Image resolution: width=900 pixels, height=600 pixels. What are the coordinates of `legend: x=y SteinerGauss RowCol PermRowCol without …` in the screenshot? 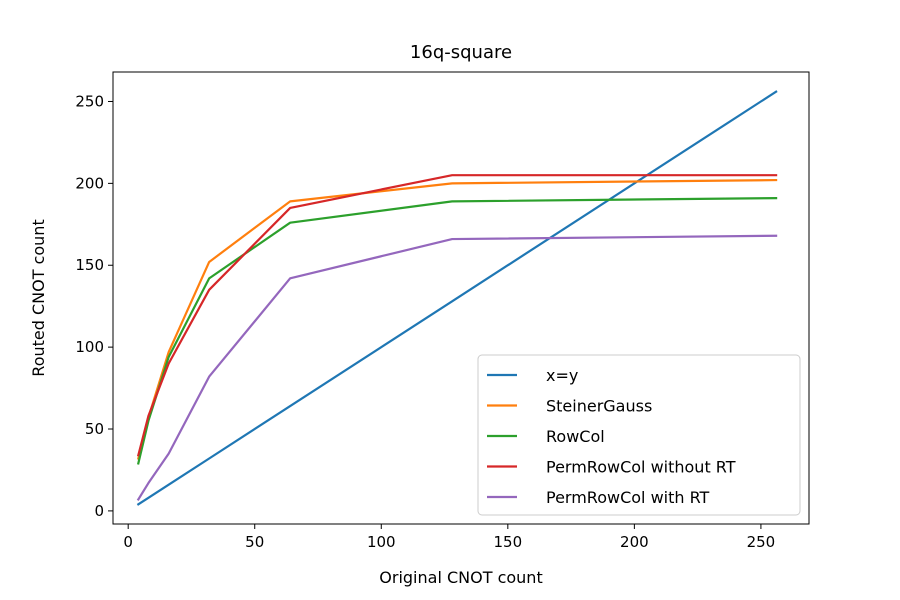 It's located at (639, 435).